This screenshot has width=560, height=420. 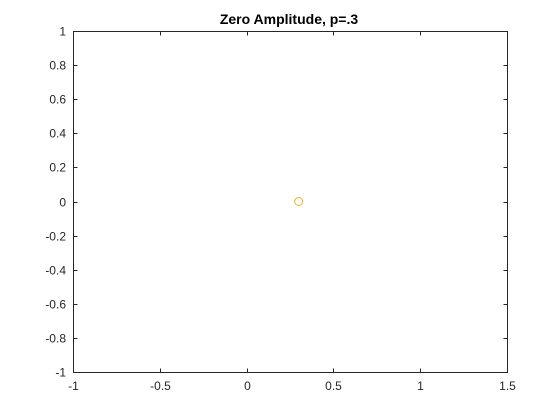 What do you see at coordinates (420, 386) in the screenshot?
I see `x-tick-label: 1` at bounding box center [420, 386].